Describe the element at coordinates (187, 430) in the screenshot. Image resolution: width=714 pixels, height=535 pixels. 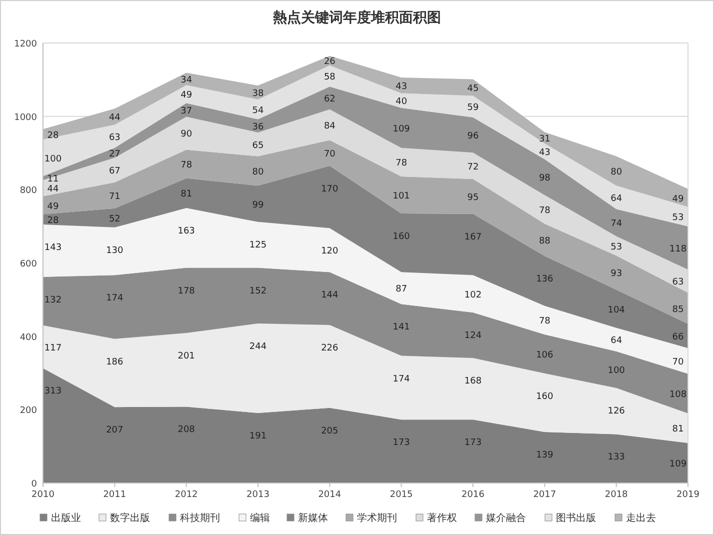
I see `data-label: 208` at that location.